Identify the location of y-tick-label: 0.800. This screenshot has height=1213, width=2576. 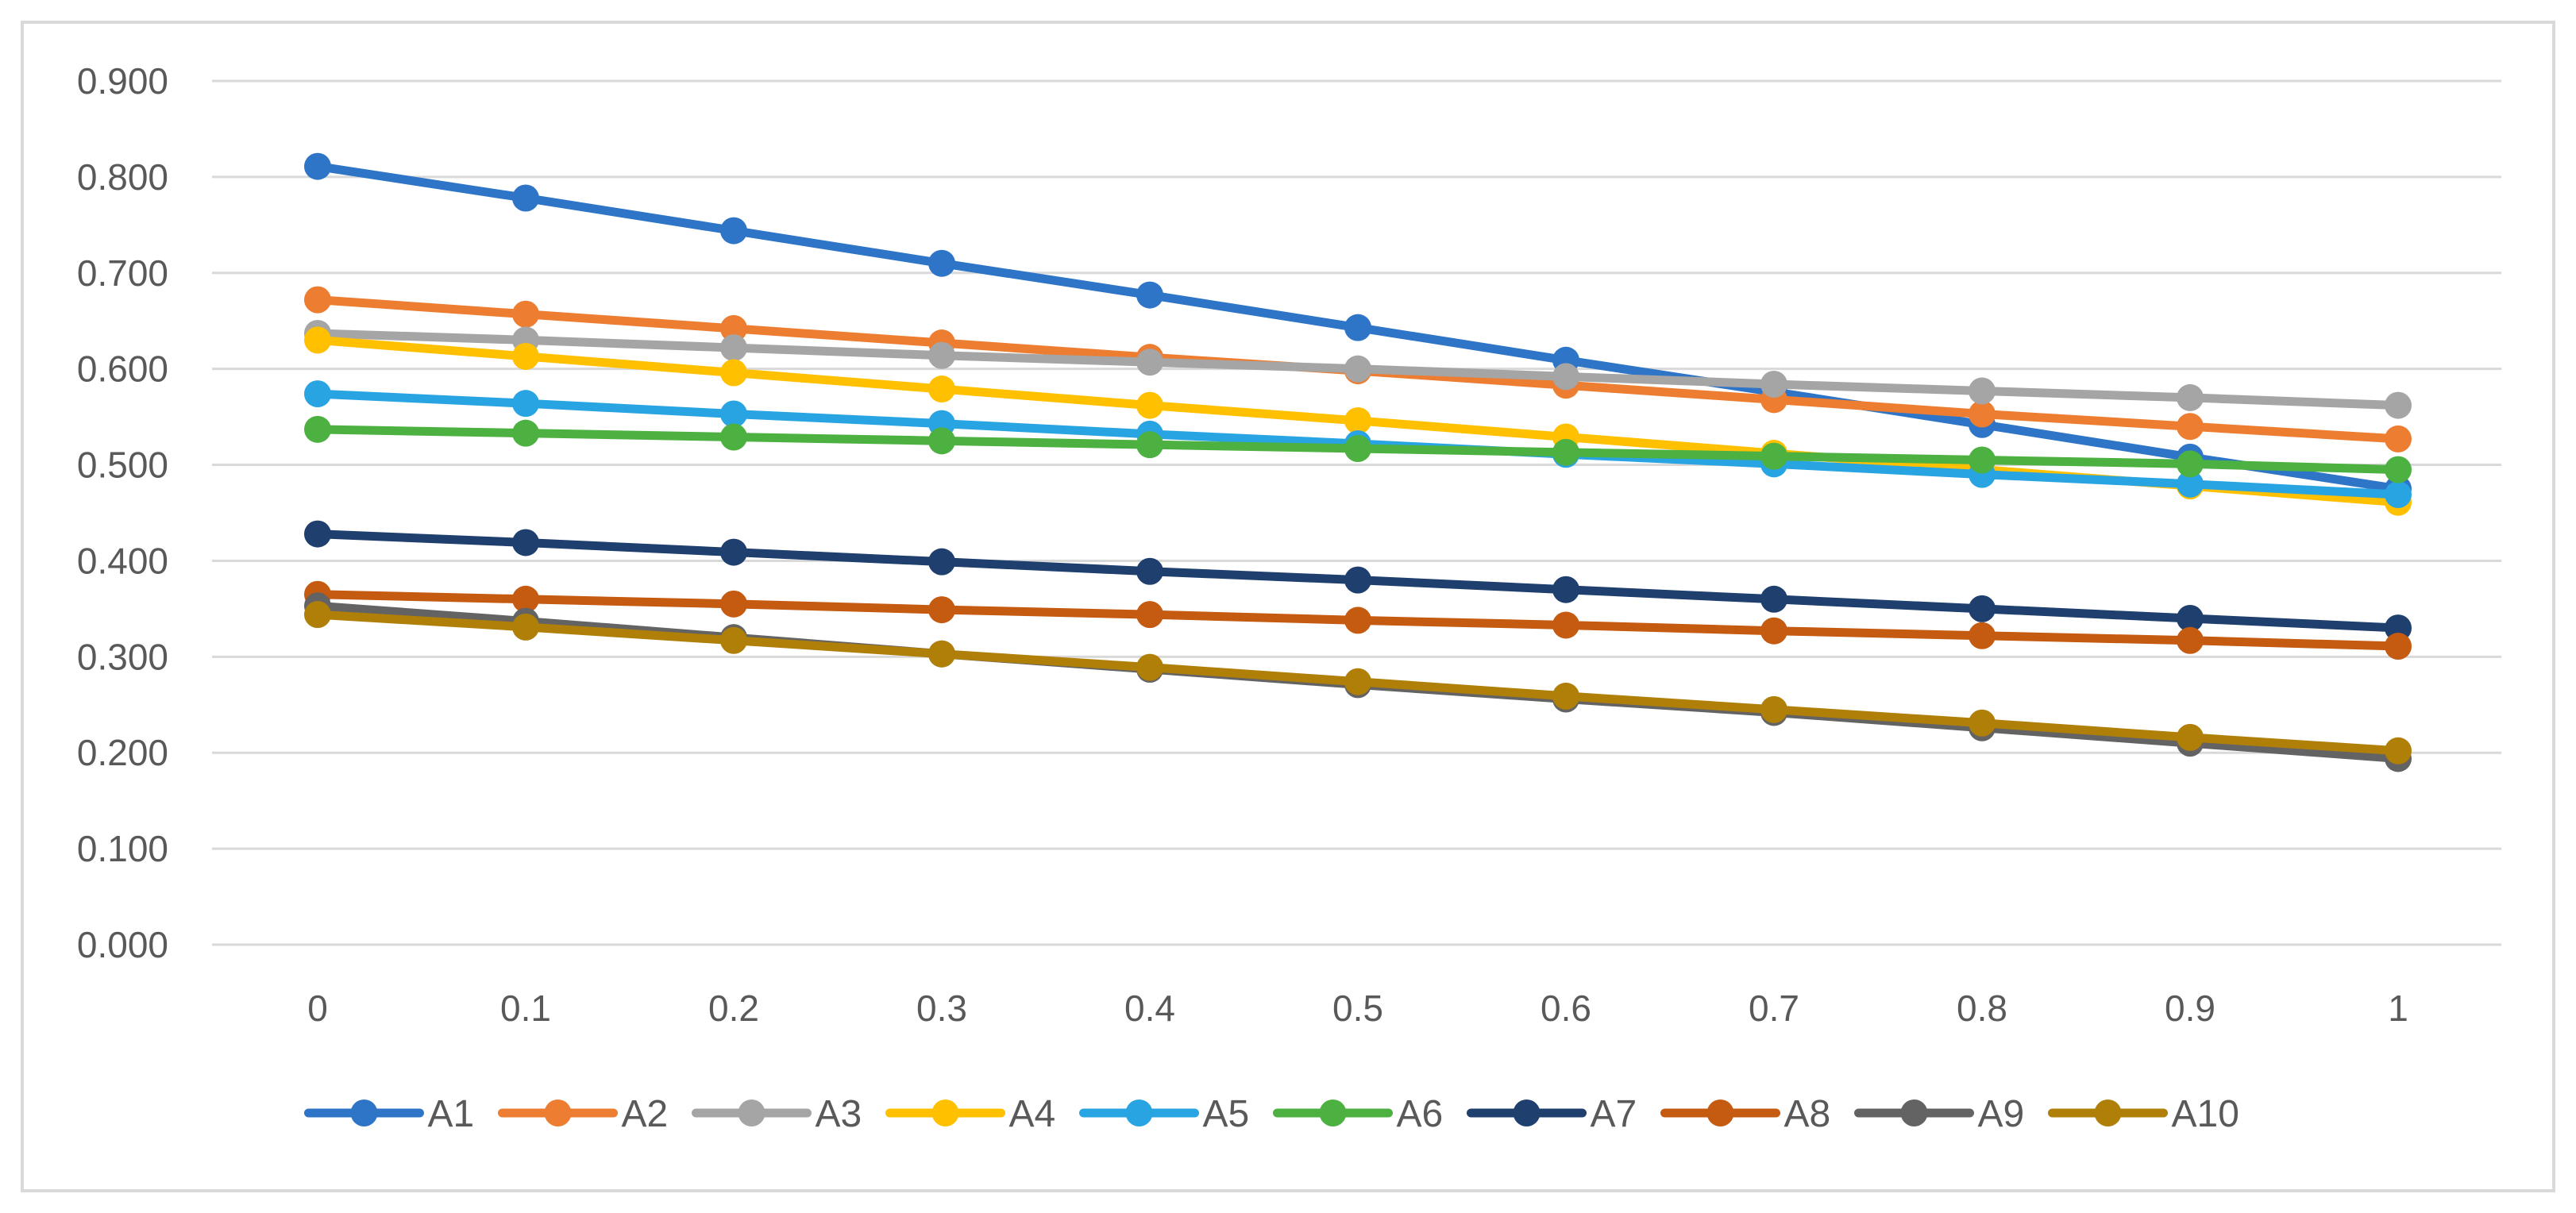
(122, 177).